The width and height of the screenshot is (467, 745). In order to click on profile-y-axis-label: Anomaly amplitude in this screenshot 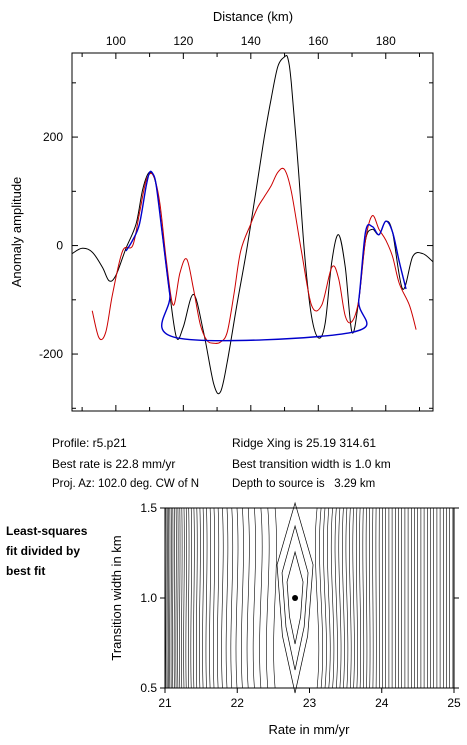, I will do `click(16, 232)`.